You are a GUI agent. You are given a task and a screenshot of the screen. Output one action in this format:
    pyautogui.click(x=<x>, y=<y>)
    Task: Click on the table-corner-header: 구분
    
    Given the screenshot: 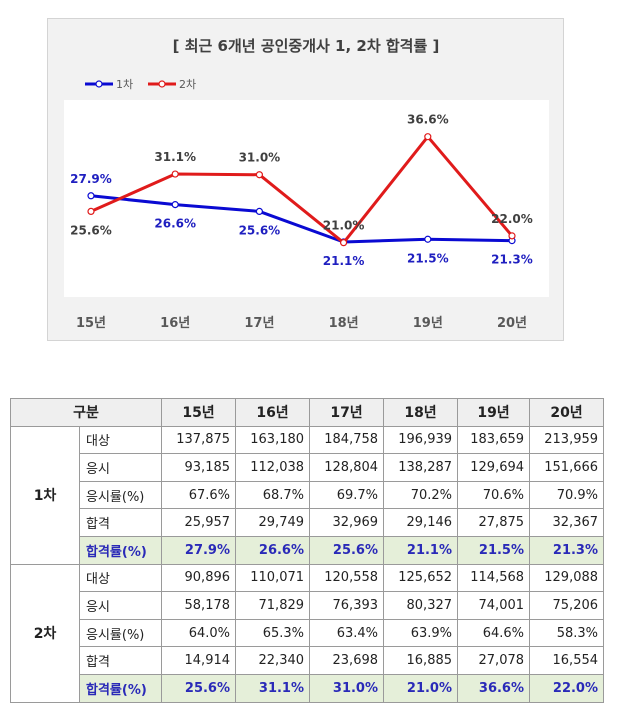 What is the action you would take?
    pyautogui.click(x=86, y=412)
    